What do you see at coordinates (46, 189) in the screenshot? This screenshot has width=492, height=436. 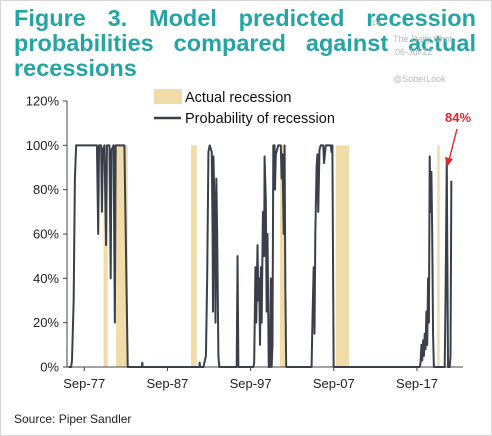 I see `y-tick-label: 80%` at bounding box center [46, 189].